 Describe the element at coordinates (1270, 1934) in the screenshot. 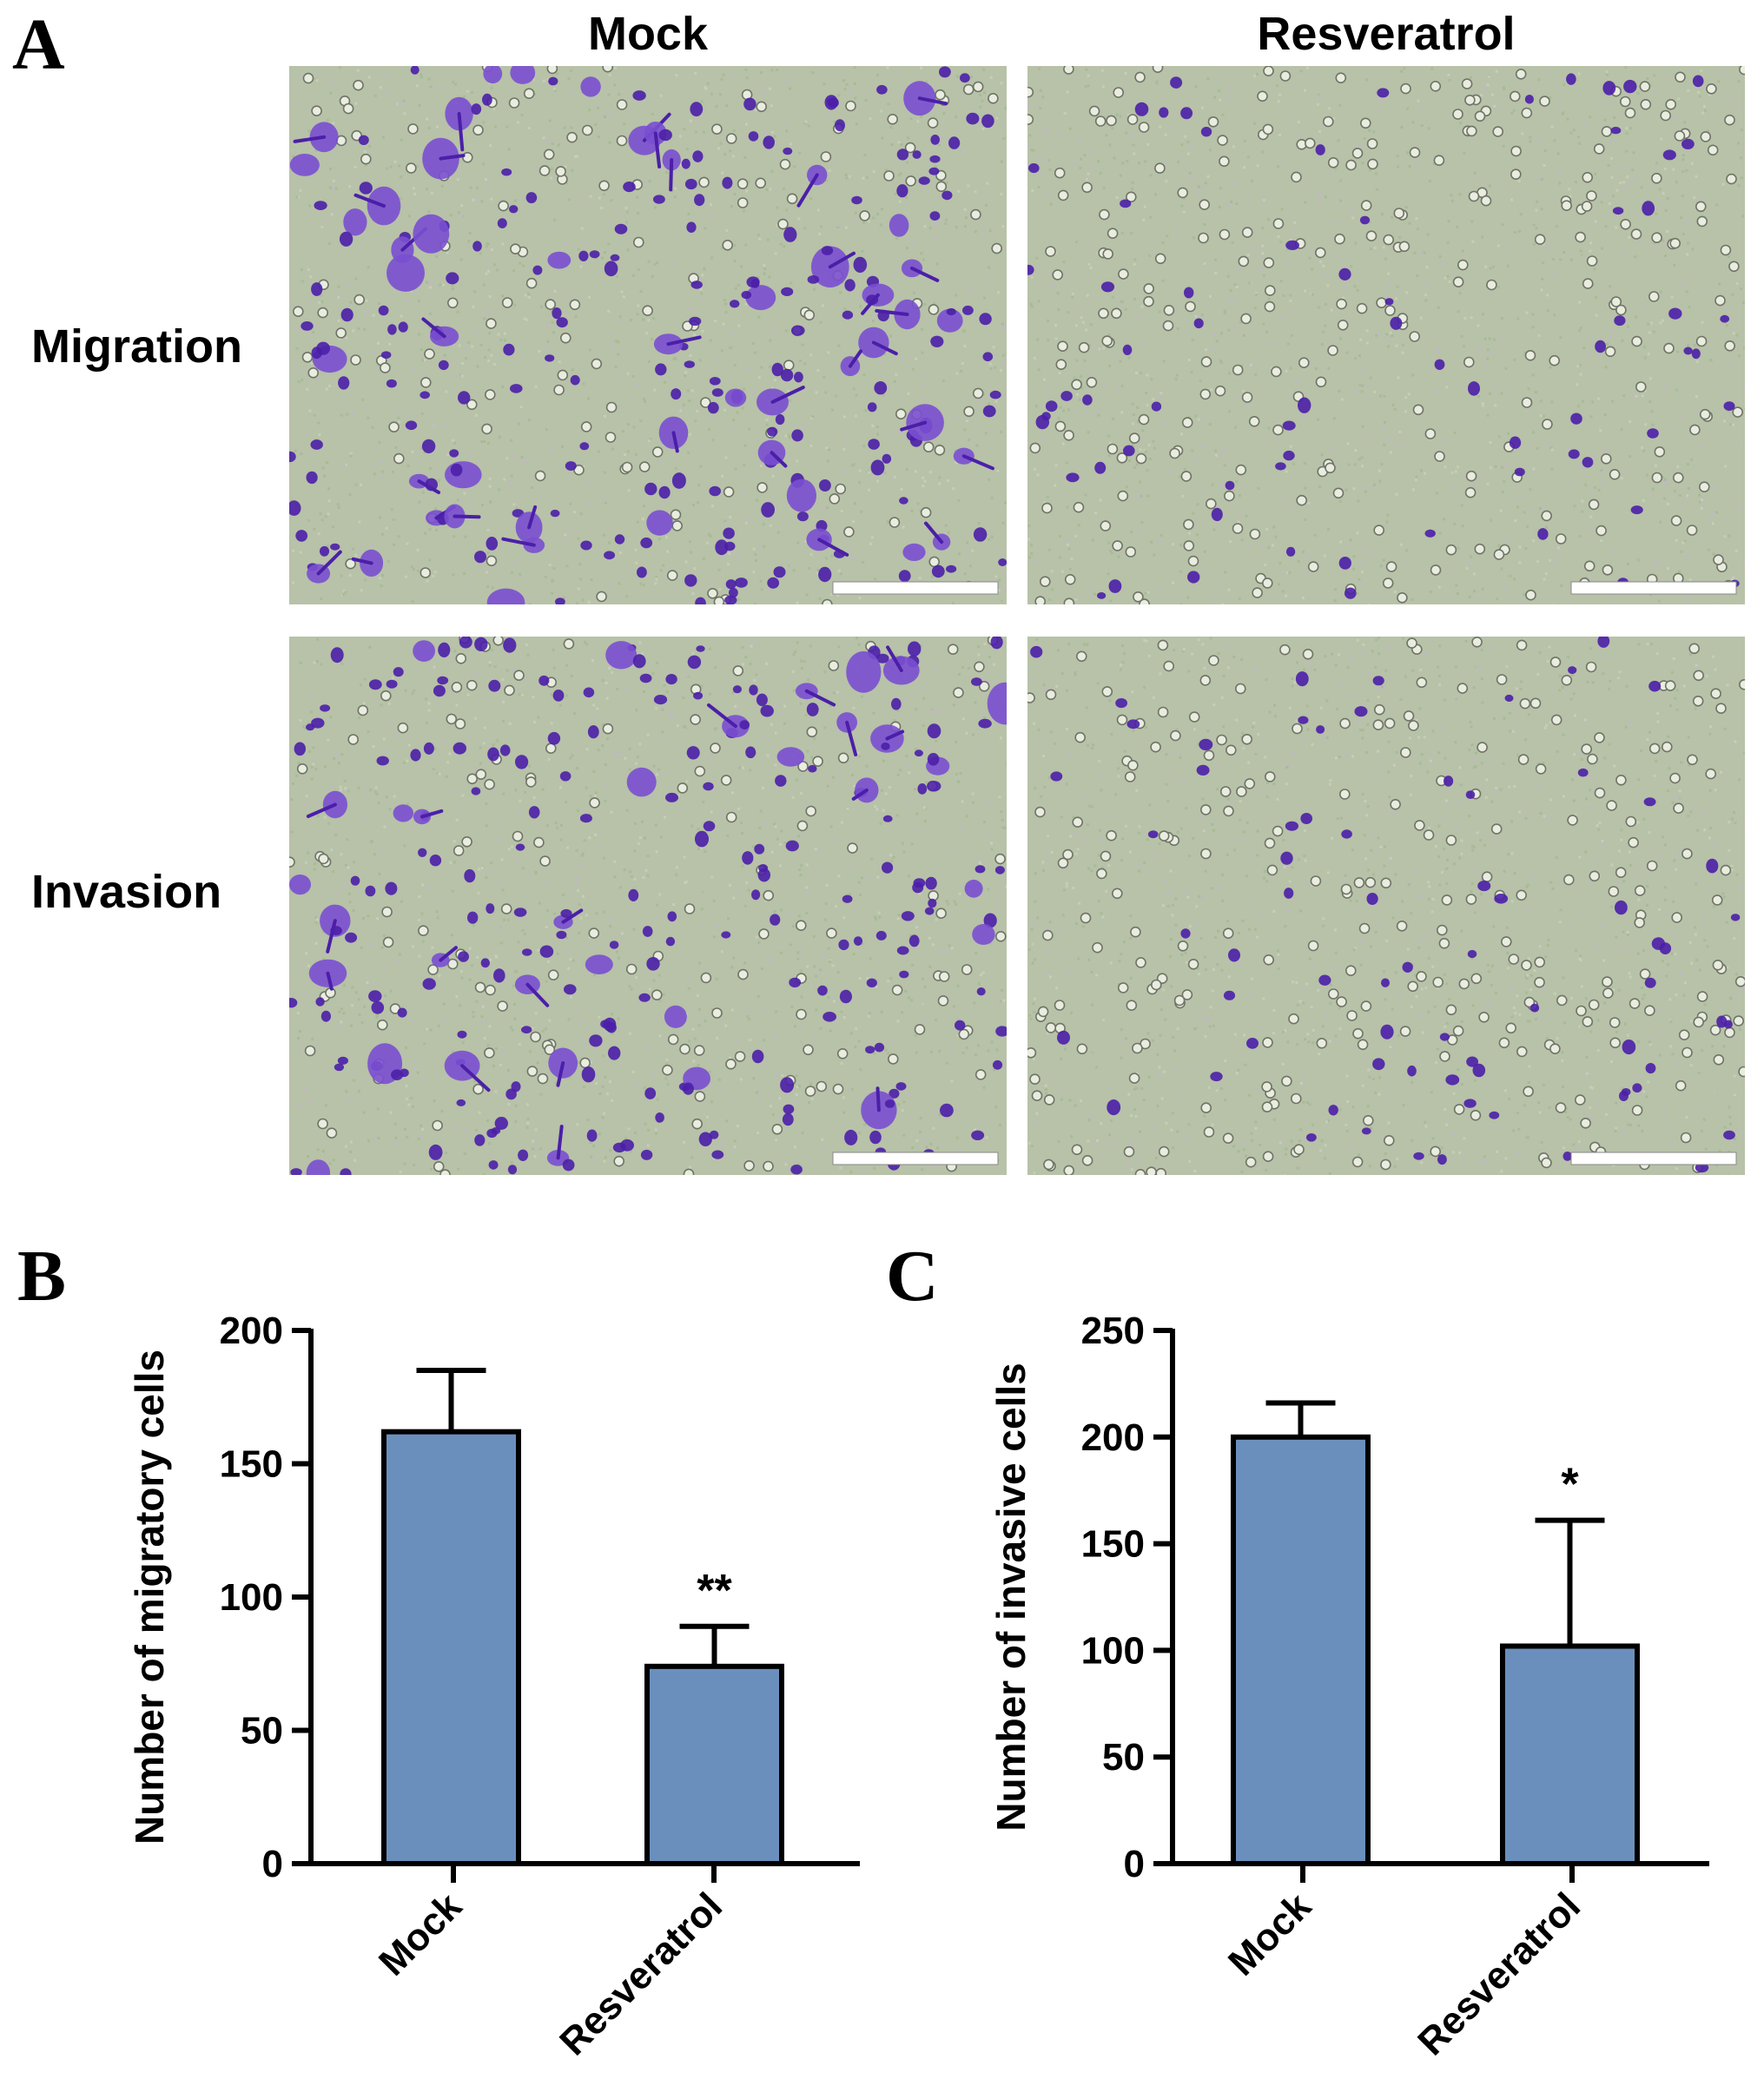

I see `invasion-category-label-0: Mock` at that location.